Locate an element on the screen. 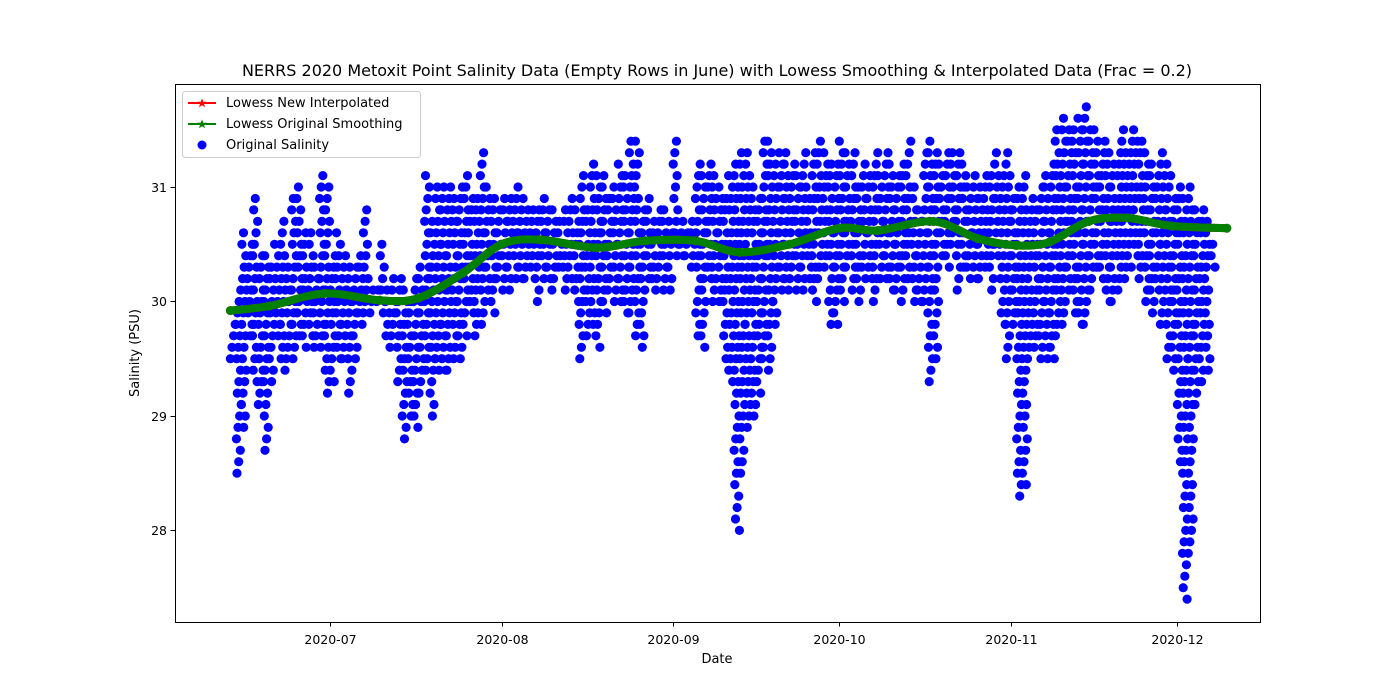 The width and height of the screenshot is (1400, 700). x-tick-label: 2020-07 is located at coordinates (330, 639).